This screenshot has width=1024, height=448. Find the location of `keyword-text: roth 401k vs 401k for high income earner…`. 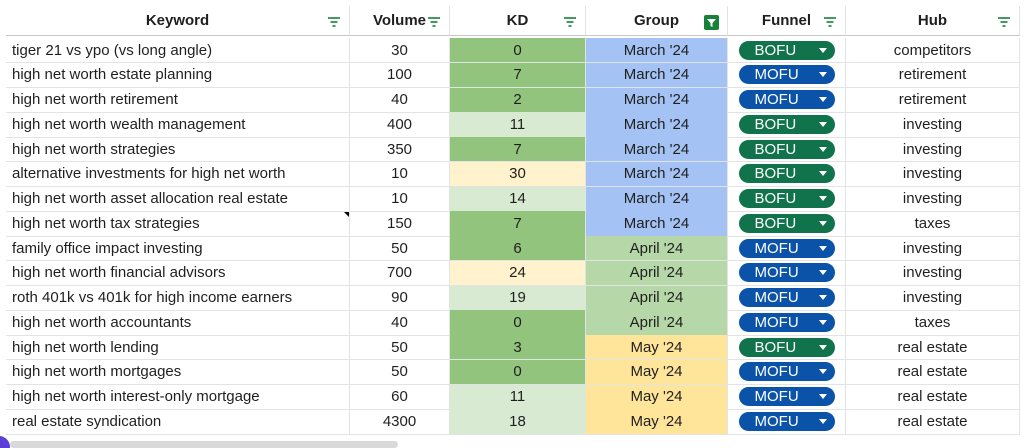

keyword-text: roth 401k vs 401k for high income earner… is located at coordinates (152, 298).